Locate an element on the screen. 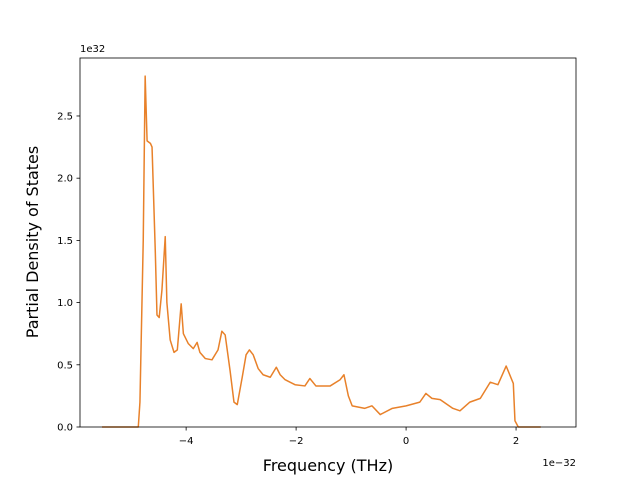 Image resolution: width=640 pixels, height=480 pixels. y-axis-label: Partial Density of States is located at coordinates (32, 242).